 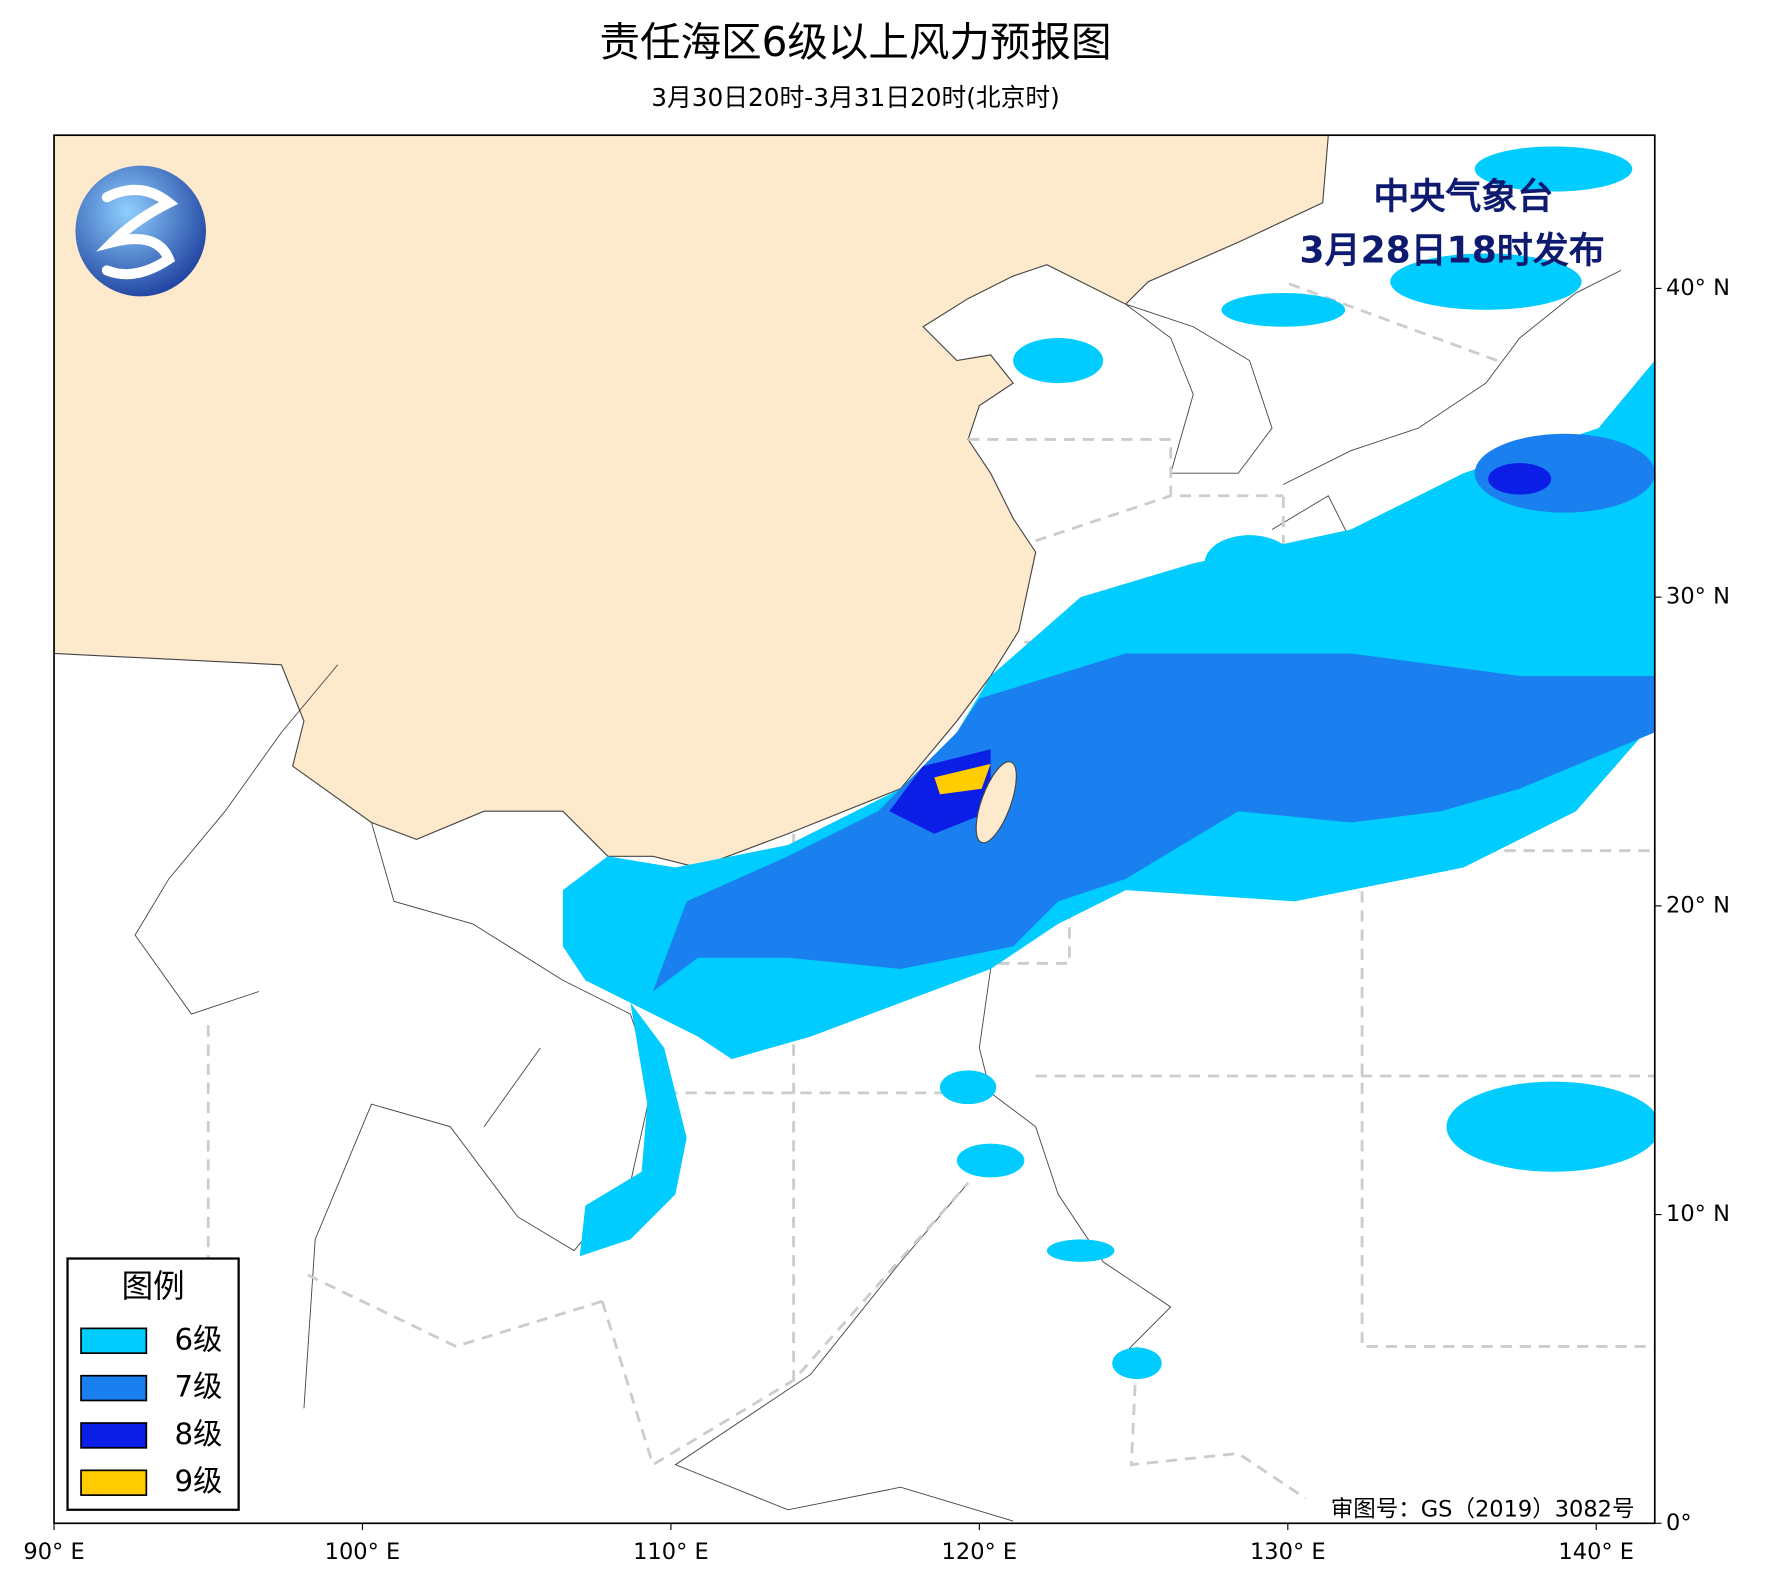 I want to click on legend-label: 6级, so click(x=198, y=1339).